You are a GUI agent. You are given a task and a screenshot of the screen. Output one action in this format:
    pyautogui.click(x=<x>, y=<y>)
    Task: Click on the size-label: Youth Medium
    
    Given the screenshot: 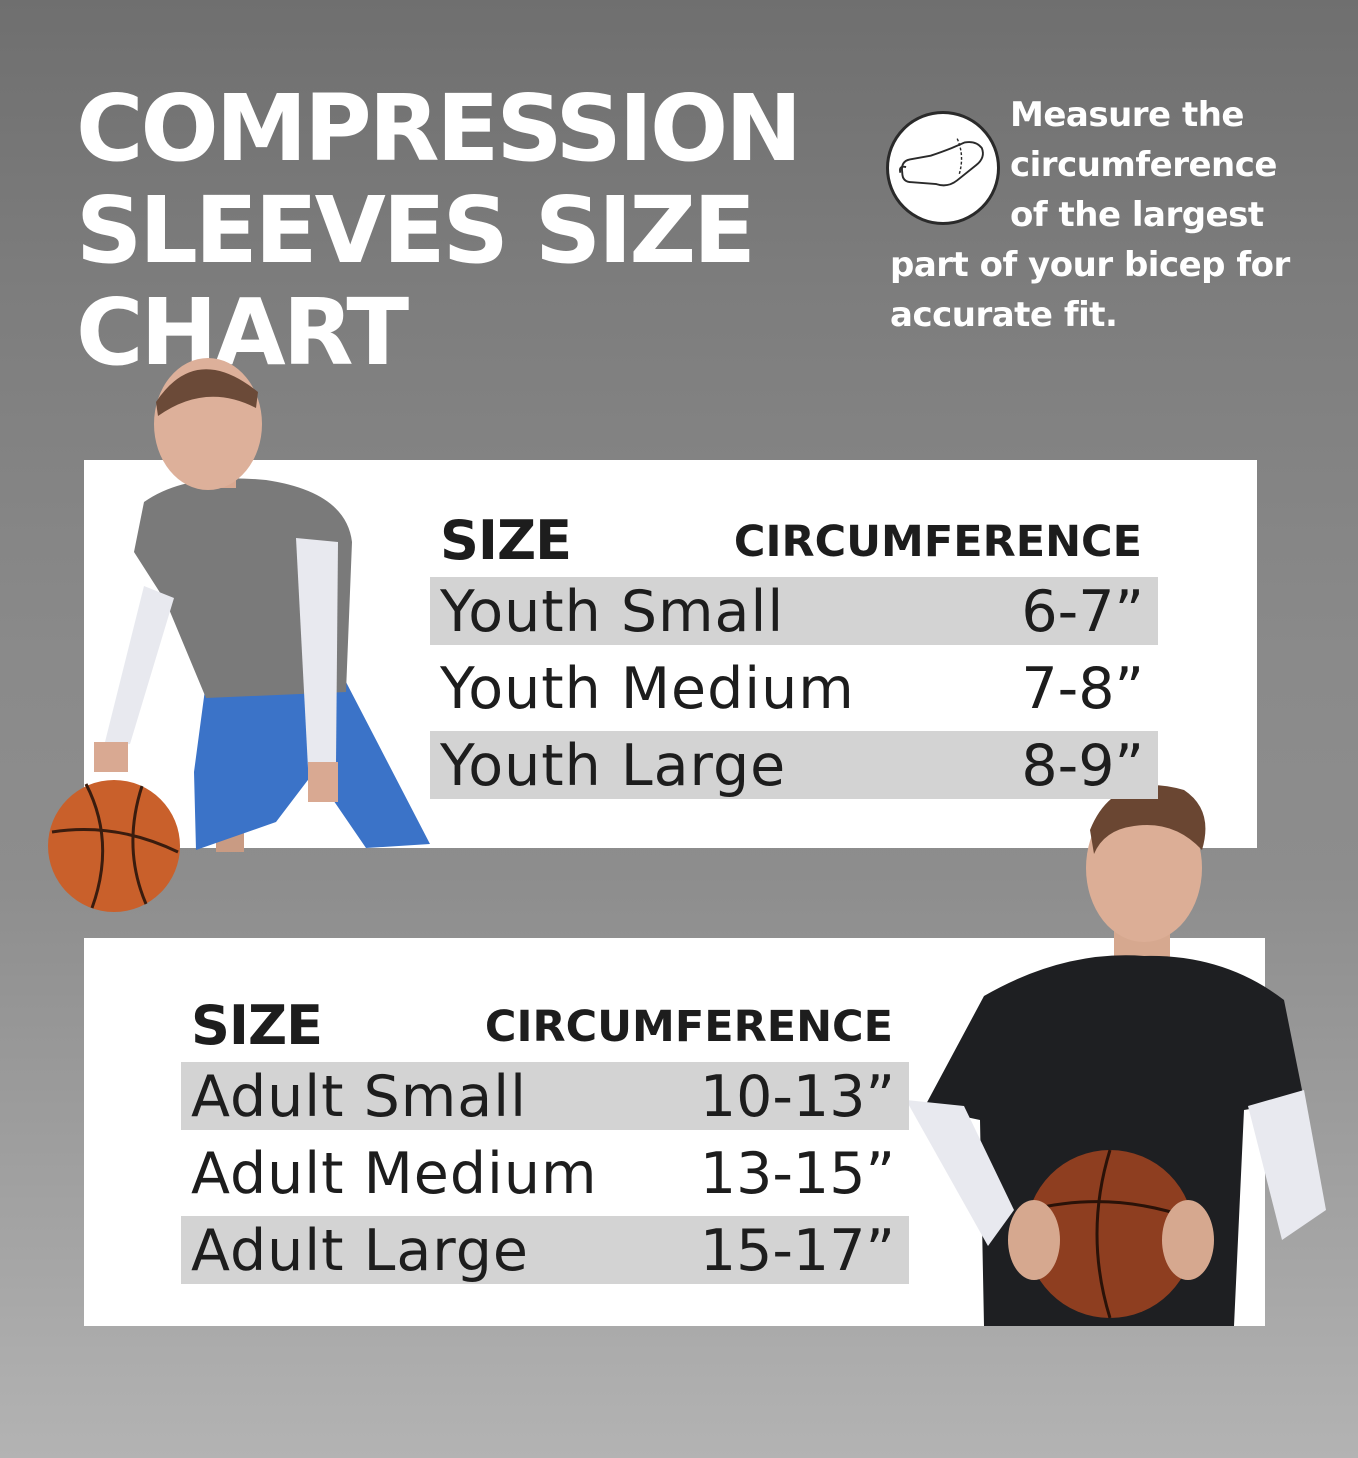 What is the action you would take?
    pyautogui.click(x=647, y=689)
    